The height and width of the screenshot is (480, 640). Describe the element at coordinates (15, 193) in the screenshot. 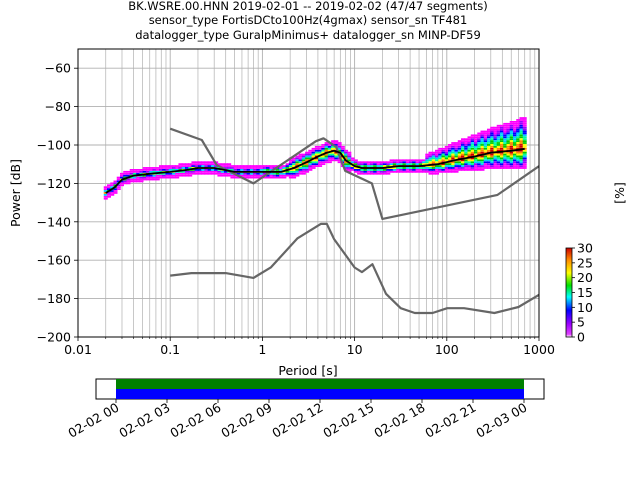

I see `y-axis-label: Power [dB]` at that location.